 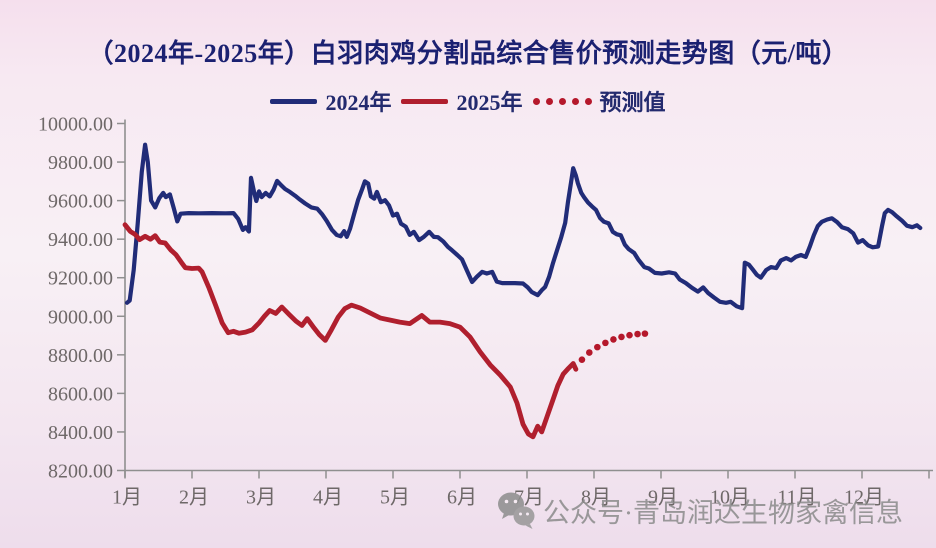 I want to click on y-axis-tick-label: 9200.00, so click(x=80, y=279).